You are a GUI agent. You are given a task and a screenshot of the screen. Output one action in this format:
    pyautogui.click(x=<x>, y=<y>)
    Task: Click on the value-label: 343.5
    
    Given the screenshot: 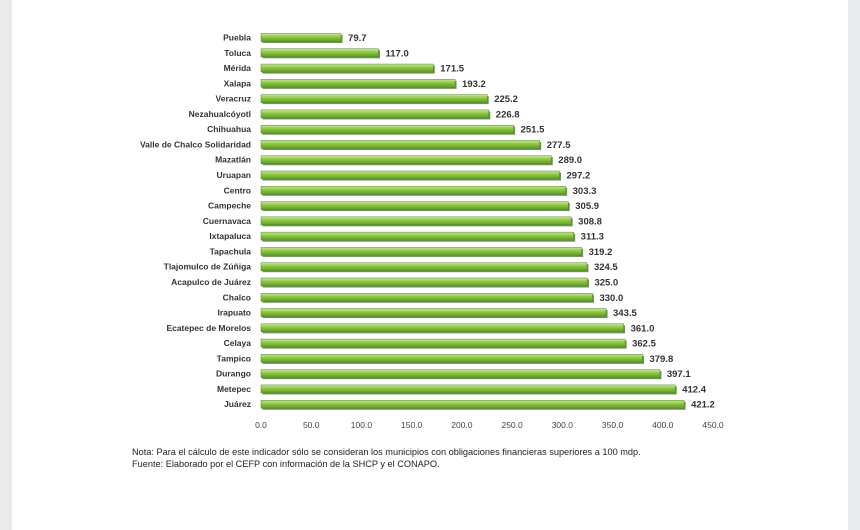 What is the action you would take?
    pyautogui.click(x=625, y=313)
    